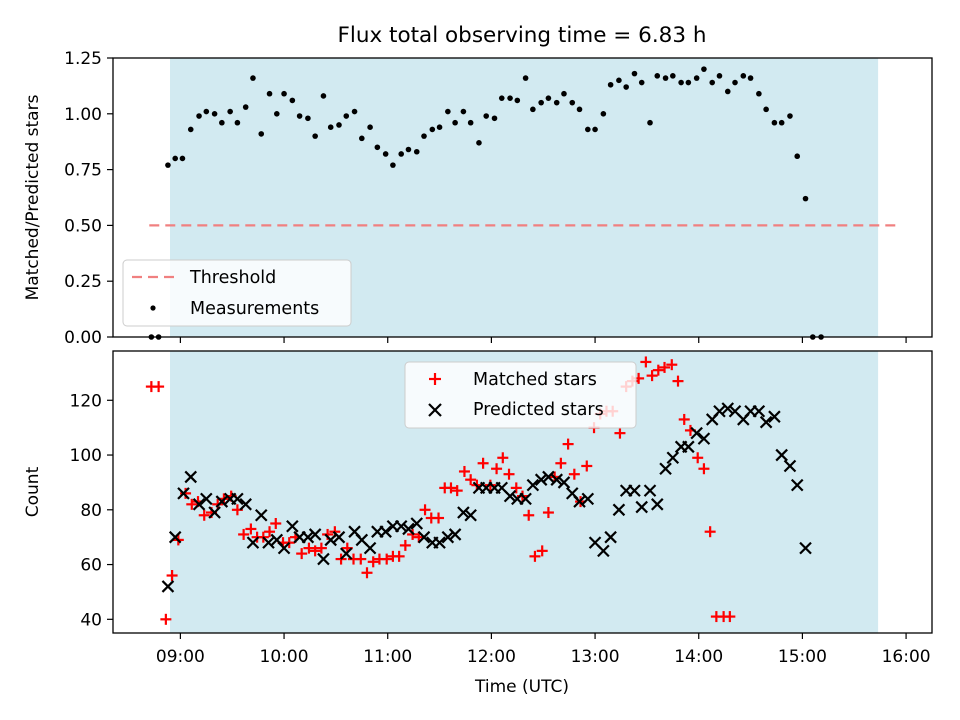 This screenshot has width=960, height=720. I want to click on y-tick-label: 0.25, so click(83, 282).